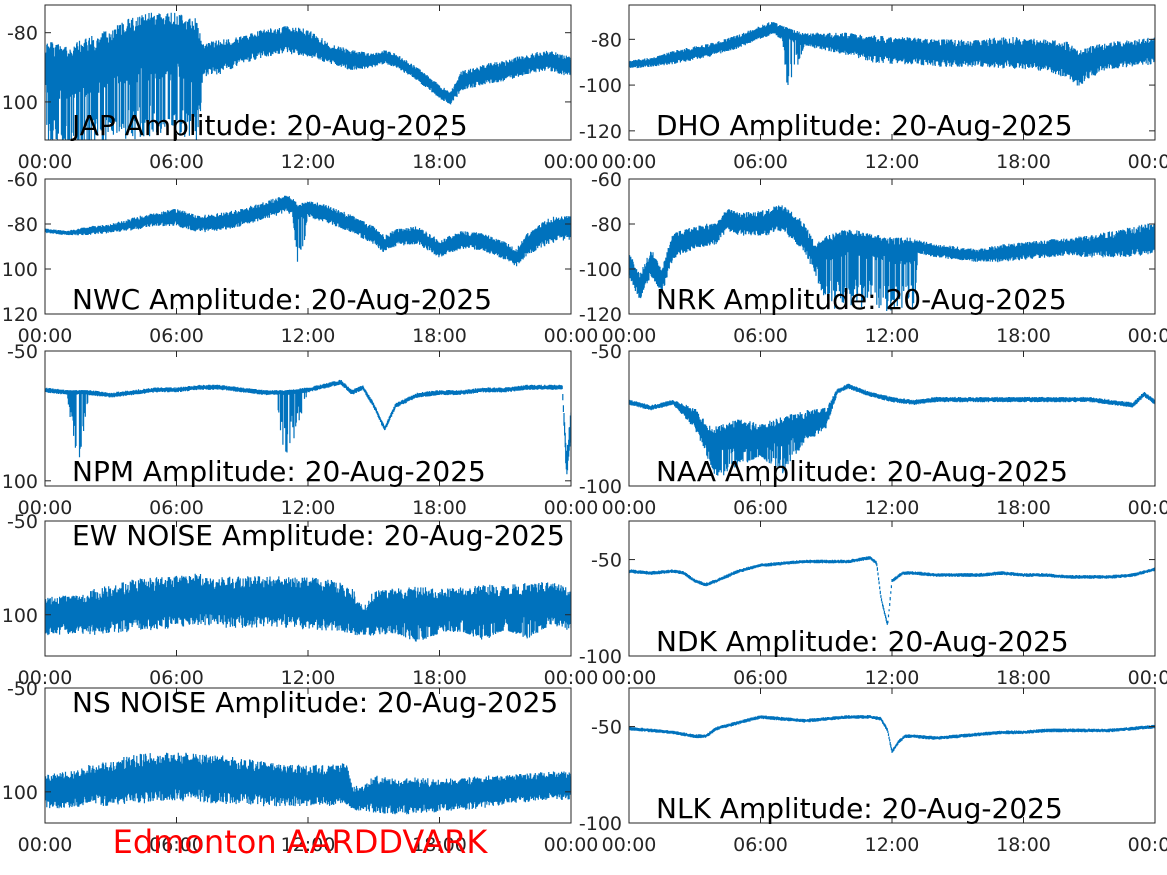  What do you see at coordinates (862, 641) in the screenshot?
I see `panel-title: NDK Amplitude: 20-Aug-2025` at bounding box center [862, 641].